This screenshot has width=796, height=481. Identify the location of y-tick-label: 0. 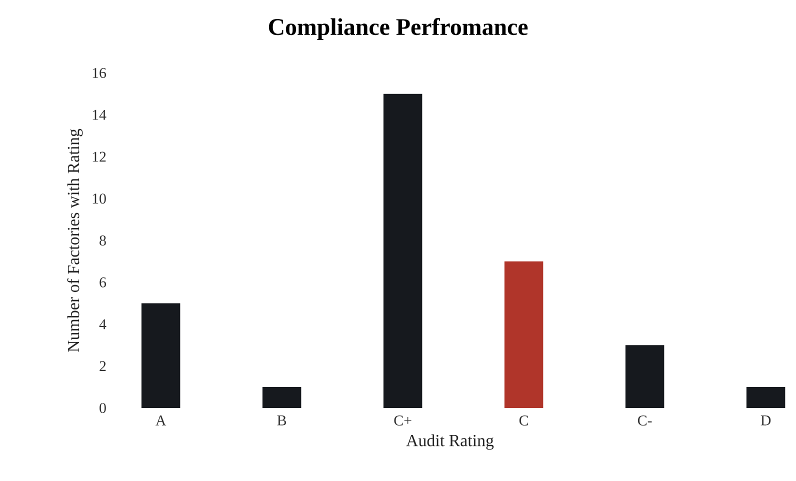
(103, 408).